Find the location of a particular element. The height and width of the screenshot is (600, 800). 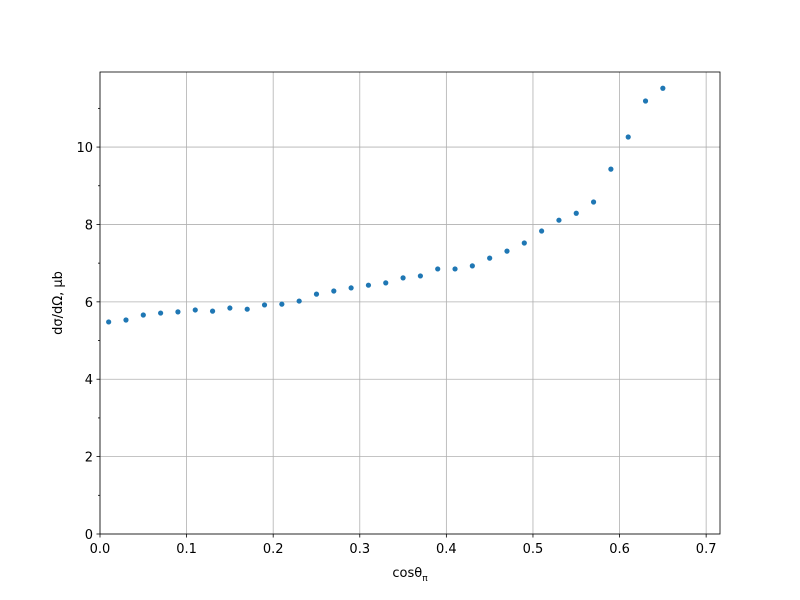

y-tick-label: 8 is located at coordinates (89, 225).